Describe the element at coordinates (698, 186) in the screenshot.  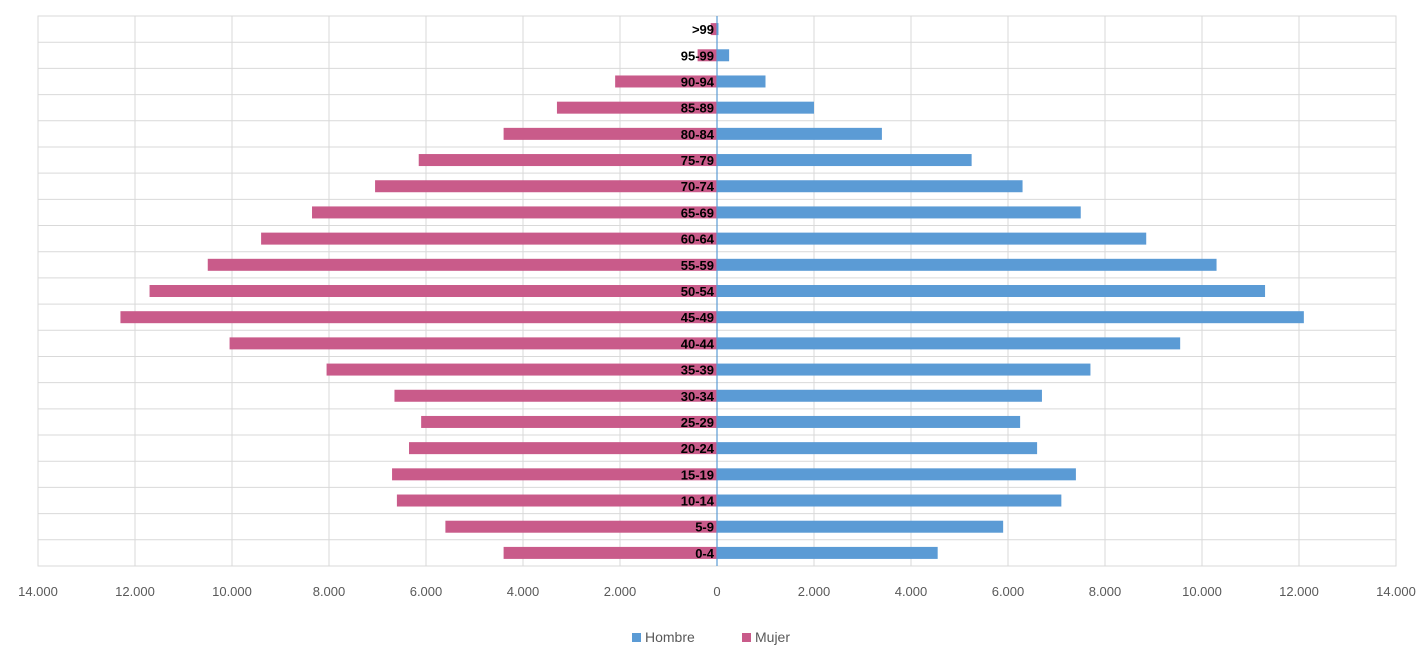
I see `age-group-label: 70-74` at that location.